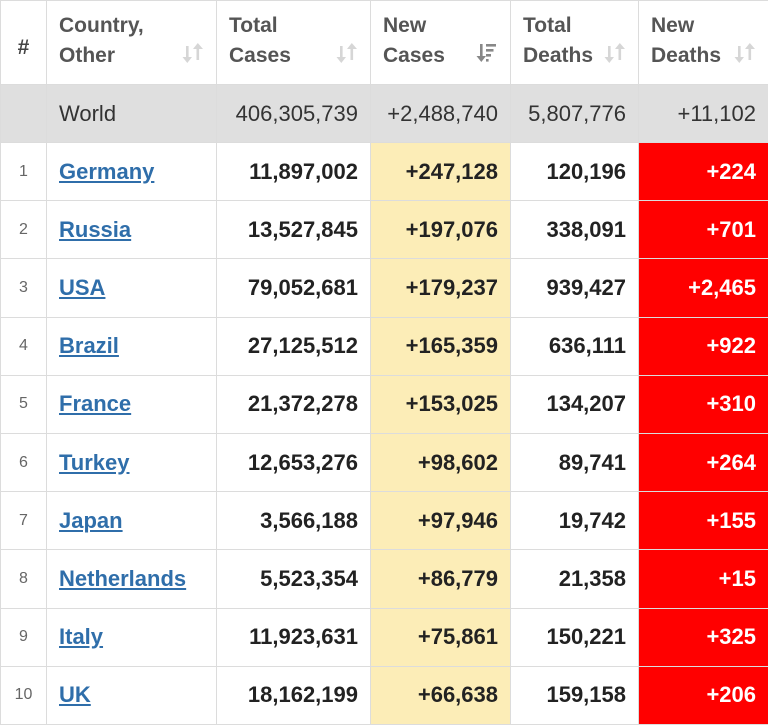 The width and height of the screenshot is (768, 725). I want to click on table-header-row: # Country, Other Total Cases, so click(384, 43).